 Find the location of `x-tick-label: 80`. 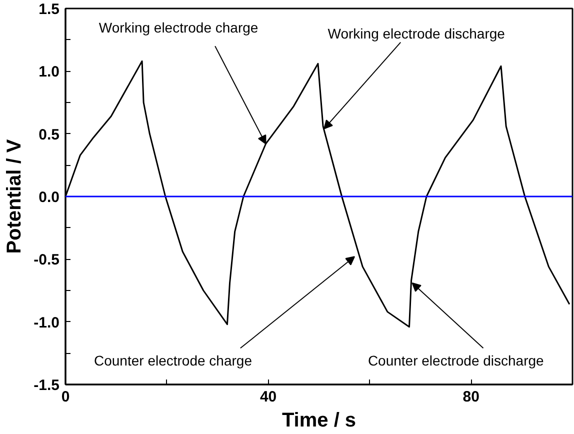

x-tick-label: 80 is located at coordinates (471, 397).